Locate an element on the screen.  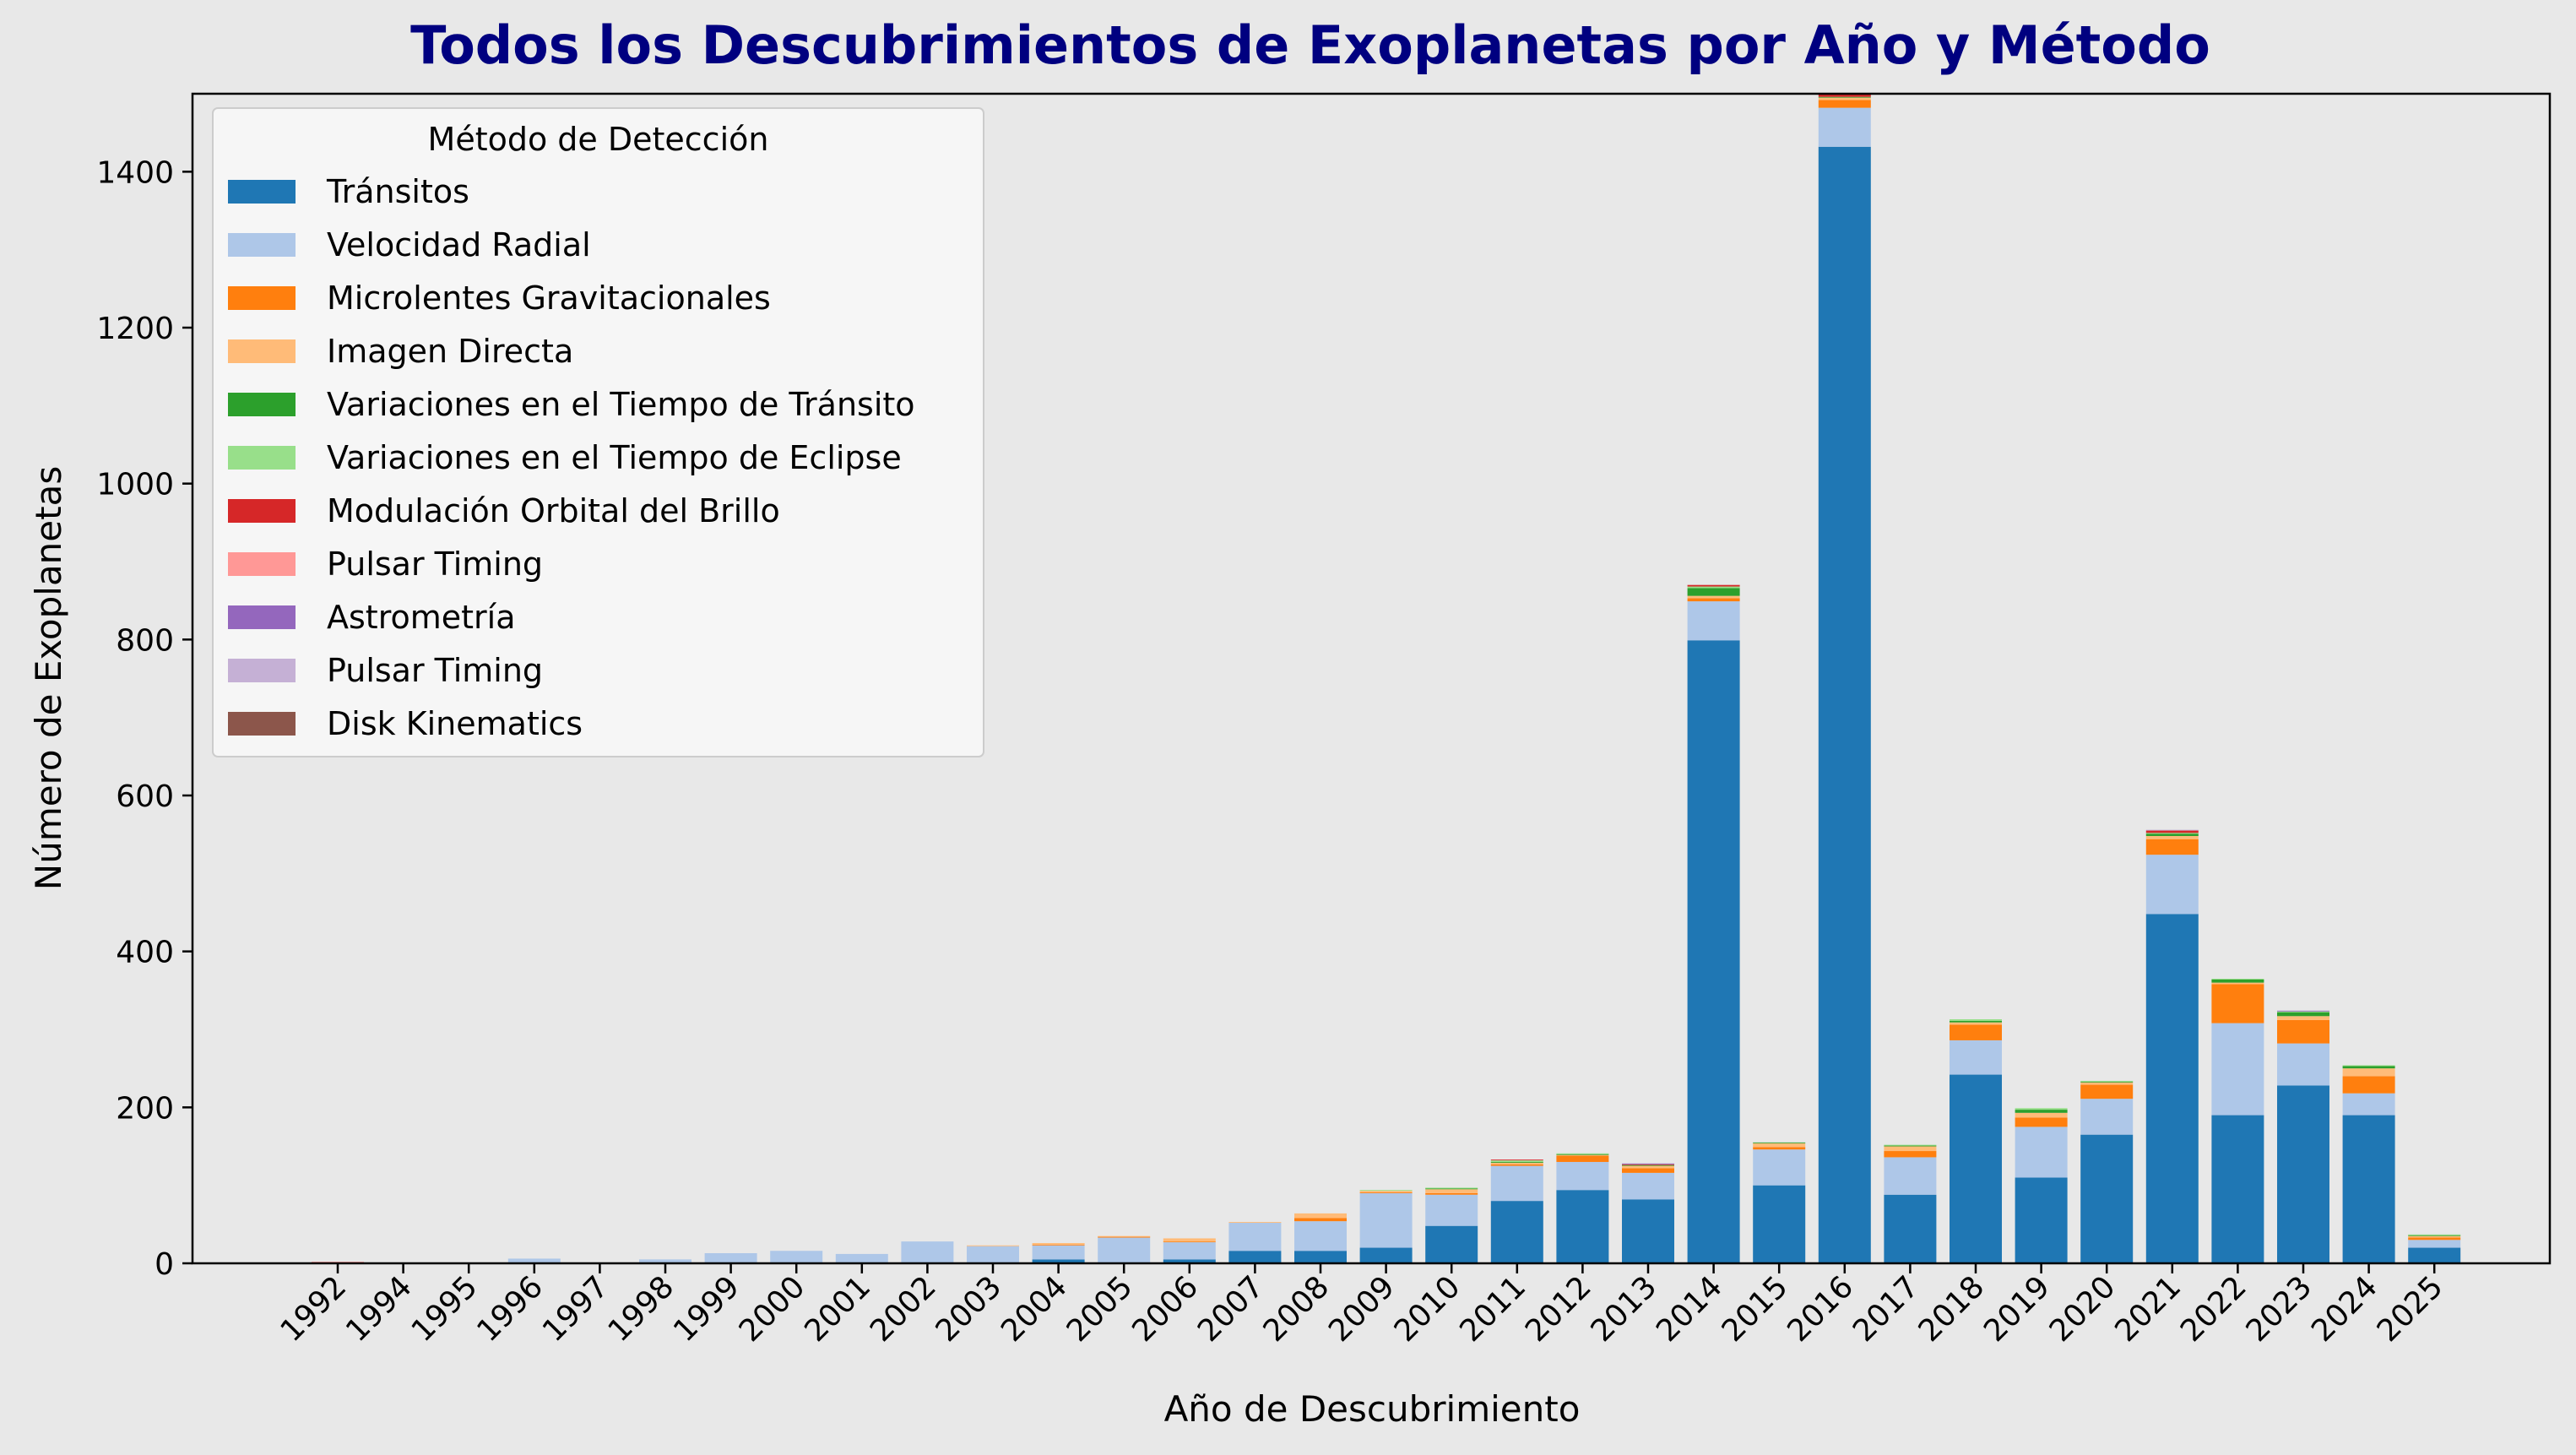
bar-segment-2018-s3 is located at coordinates (1976, 1023).